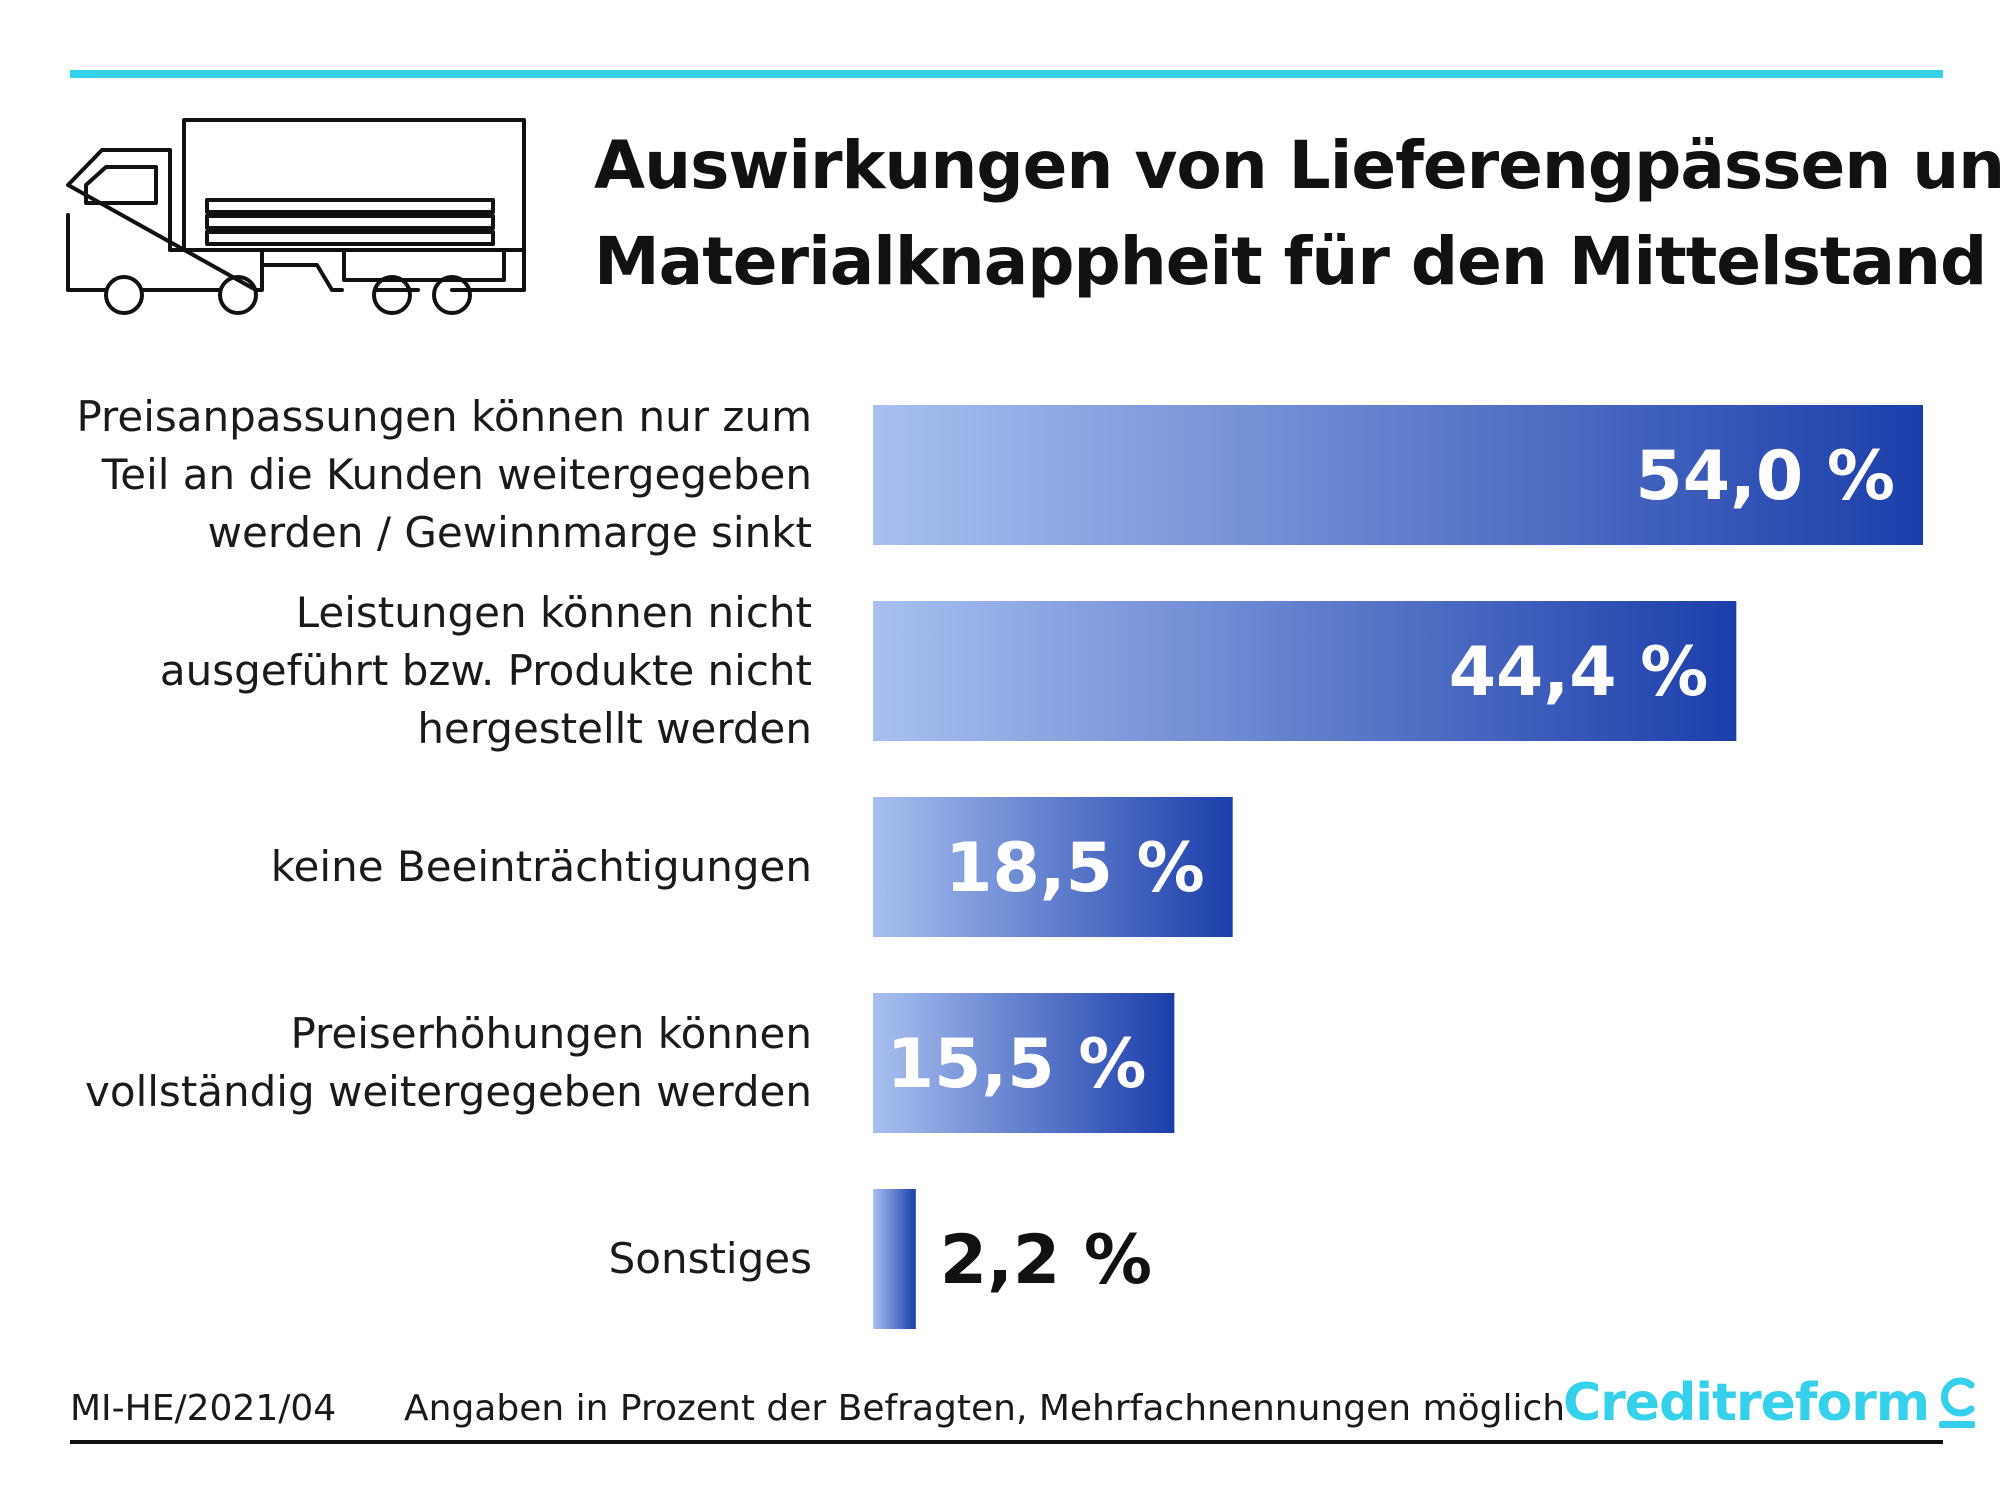 This screenshot has width=2001, height=1498. What do you see at coordinates (510, 532) in the screenshot?
I see `category-label-1-line-3: werden / Gewinnmarge sinkt` at bounding box center [510, 532].